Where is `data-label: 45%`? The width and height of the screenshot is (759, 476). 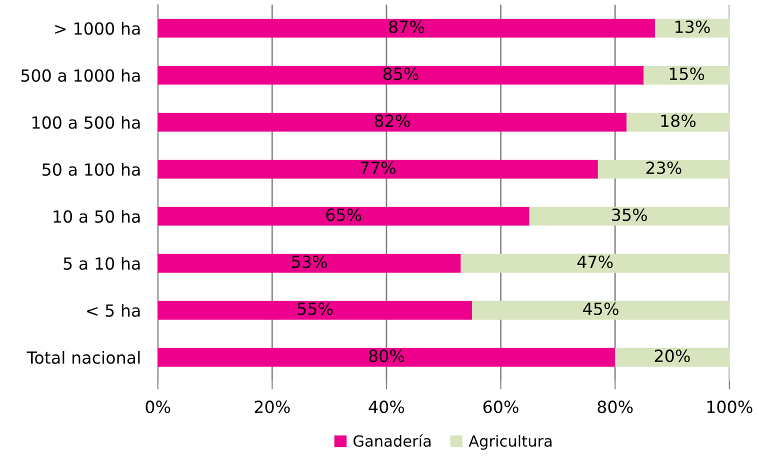
data-label: 45% is located at coordinates (600, 309).